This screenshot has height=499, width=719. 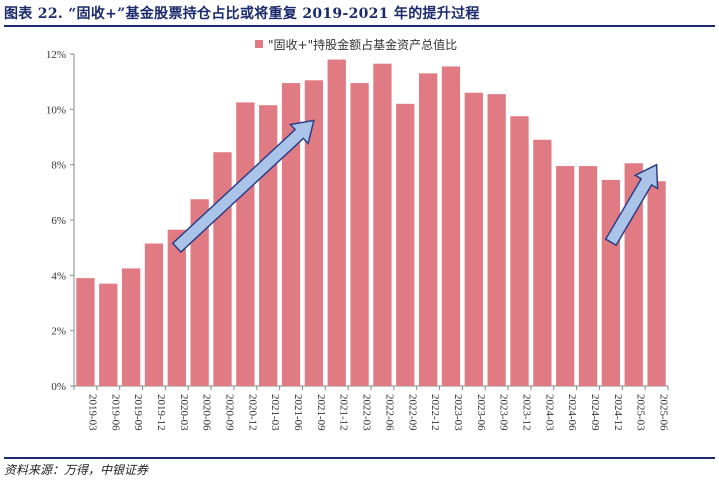 What do you see at coordinates (527, 412) in the screenshot?
I see `x-tick-label: 2023-12` at bounding box center [527, 412].